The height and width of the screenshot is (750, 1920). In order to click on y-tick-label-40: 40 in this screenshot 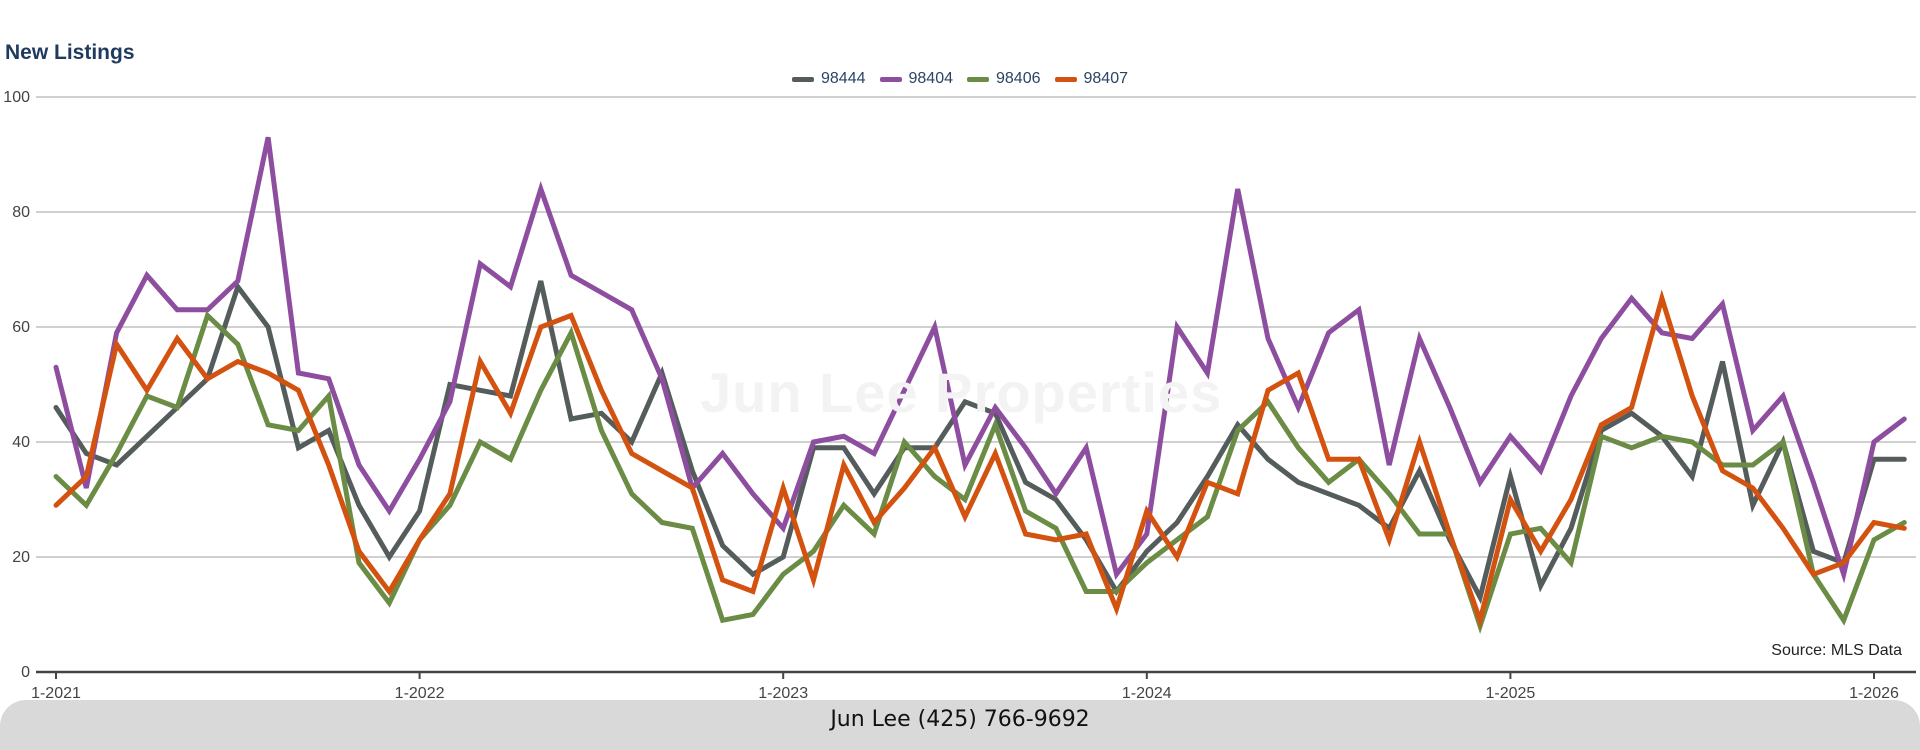, I will do `click(21, 442)`.